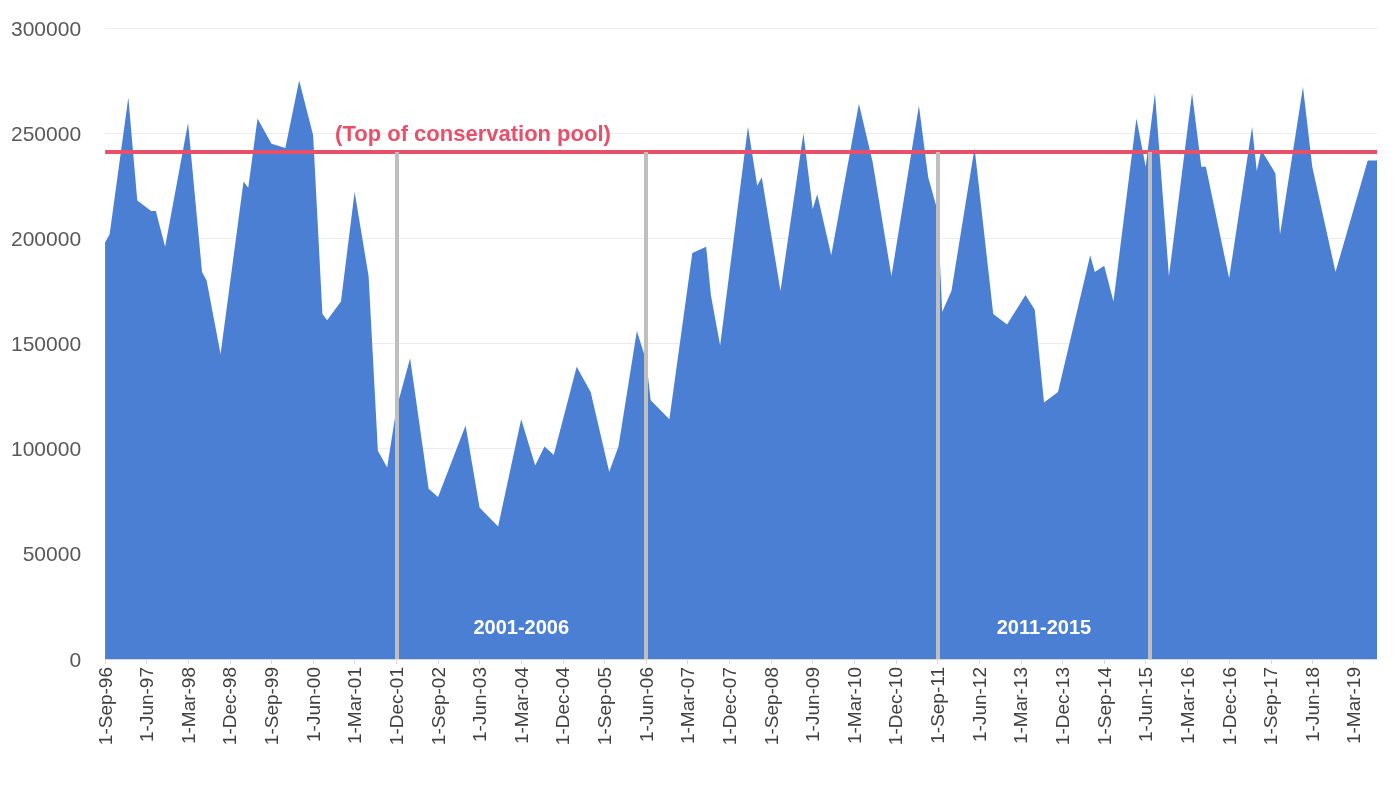 Image resolution: width=1395 pixels, height=792 pixels. I want to click on x-tick-label: 1-Sep-05, so click(605, 706).